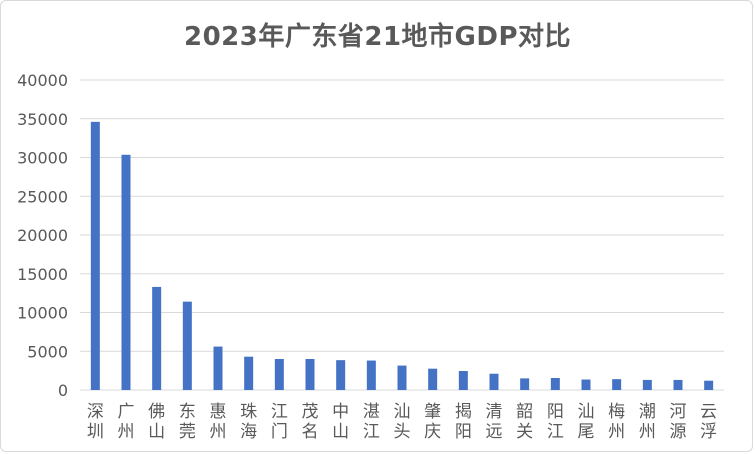  I want to click on x-category-label: 湛江, so click(371, 422).